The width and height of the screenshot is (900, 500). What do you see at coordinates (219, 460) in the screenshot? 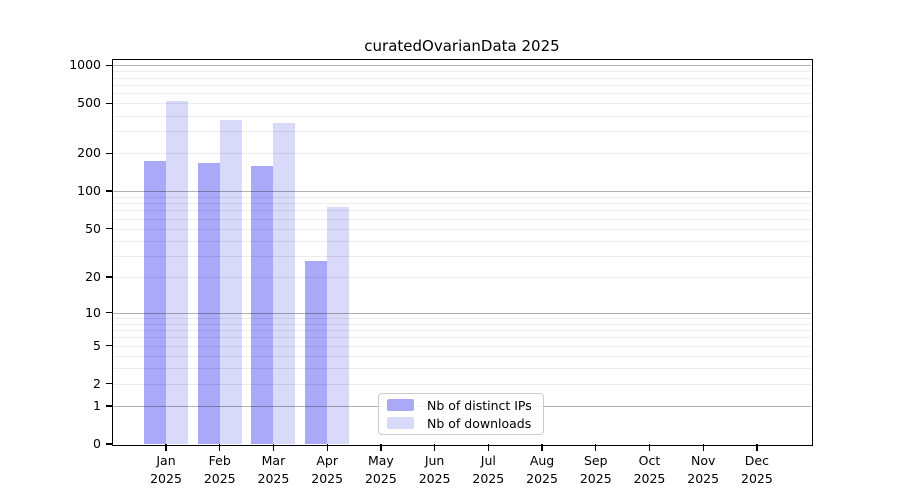
I see `x-tick-month: Feb` at bounding box center [219, 460].